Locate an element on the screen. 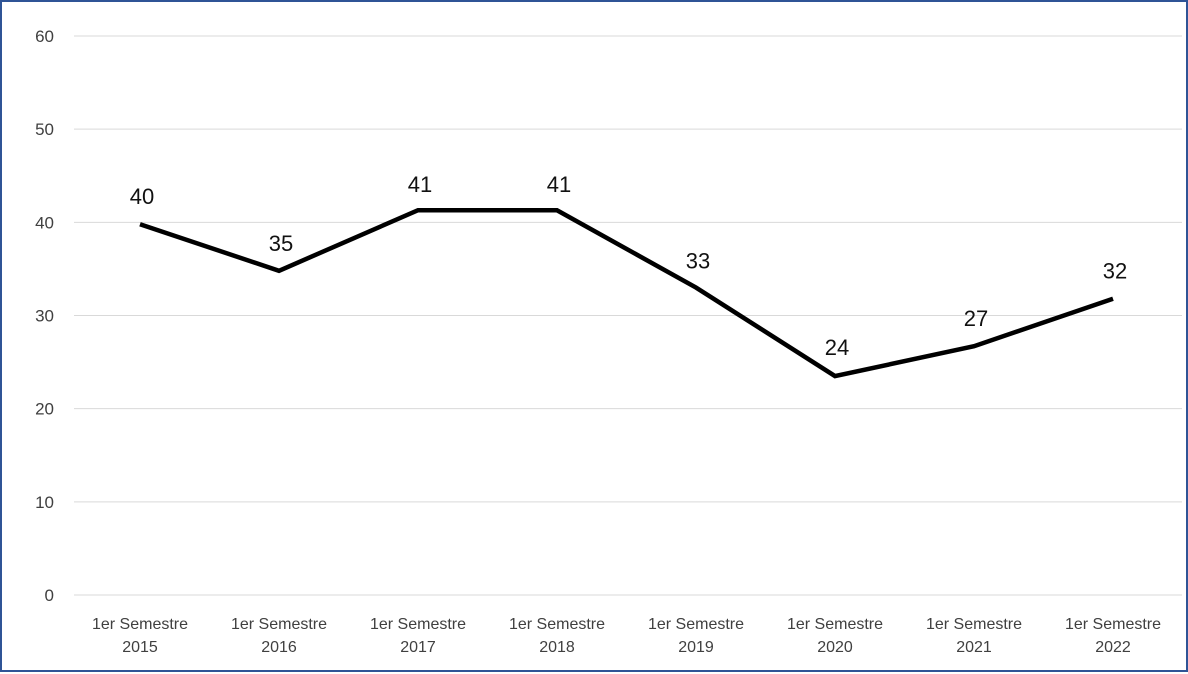  data-label: 40 is located at coordinates (142, 196).